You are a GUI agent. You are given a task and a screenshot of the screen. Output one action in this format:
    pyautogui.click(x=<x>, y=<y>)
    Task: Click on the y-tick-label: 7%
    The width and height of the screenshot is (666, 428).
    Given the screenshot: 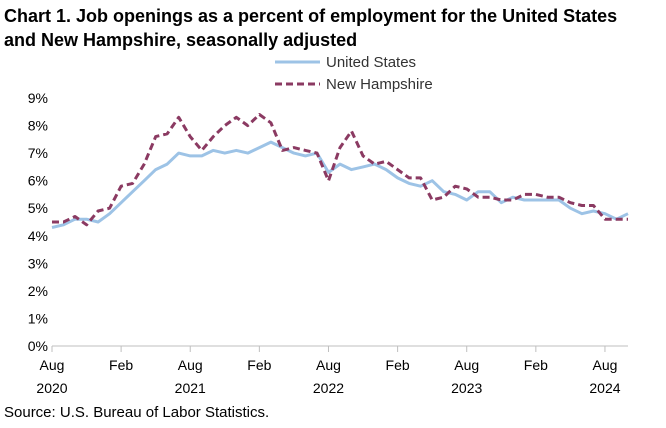 What is the action you would take?
    pyautogui.click(x=38, y=153)
    